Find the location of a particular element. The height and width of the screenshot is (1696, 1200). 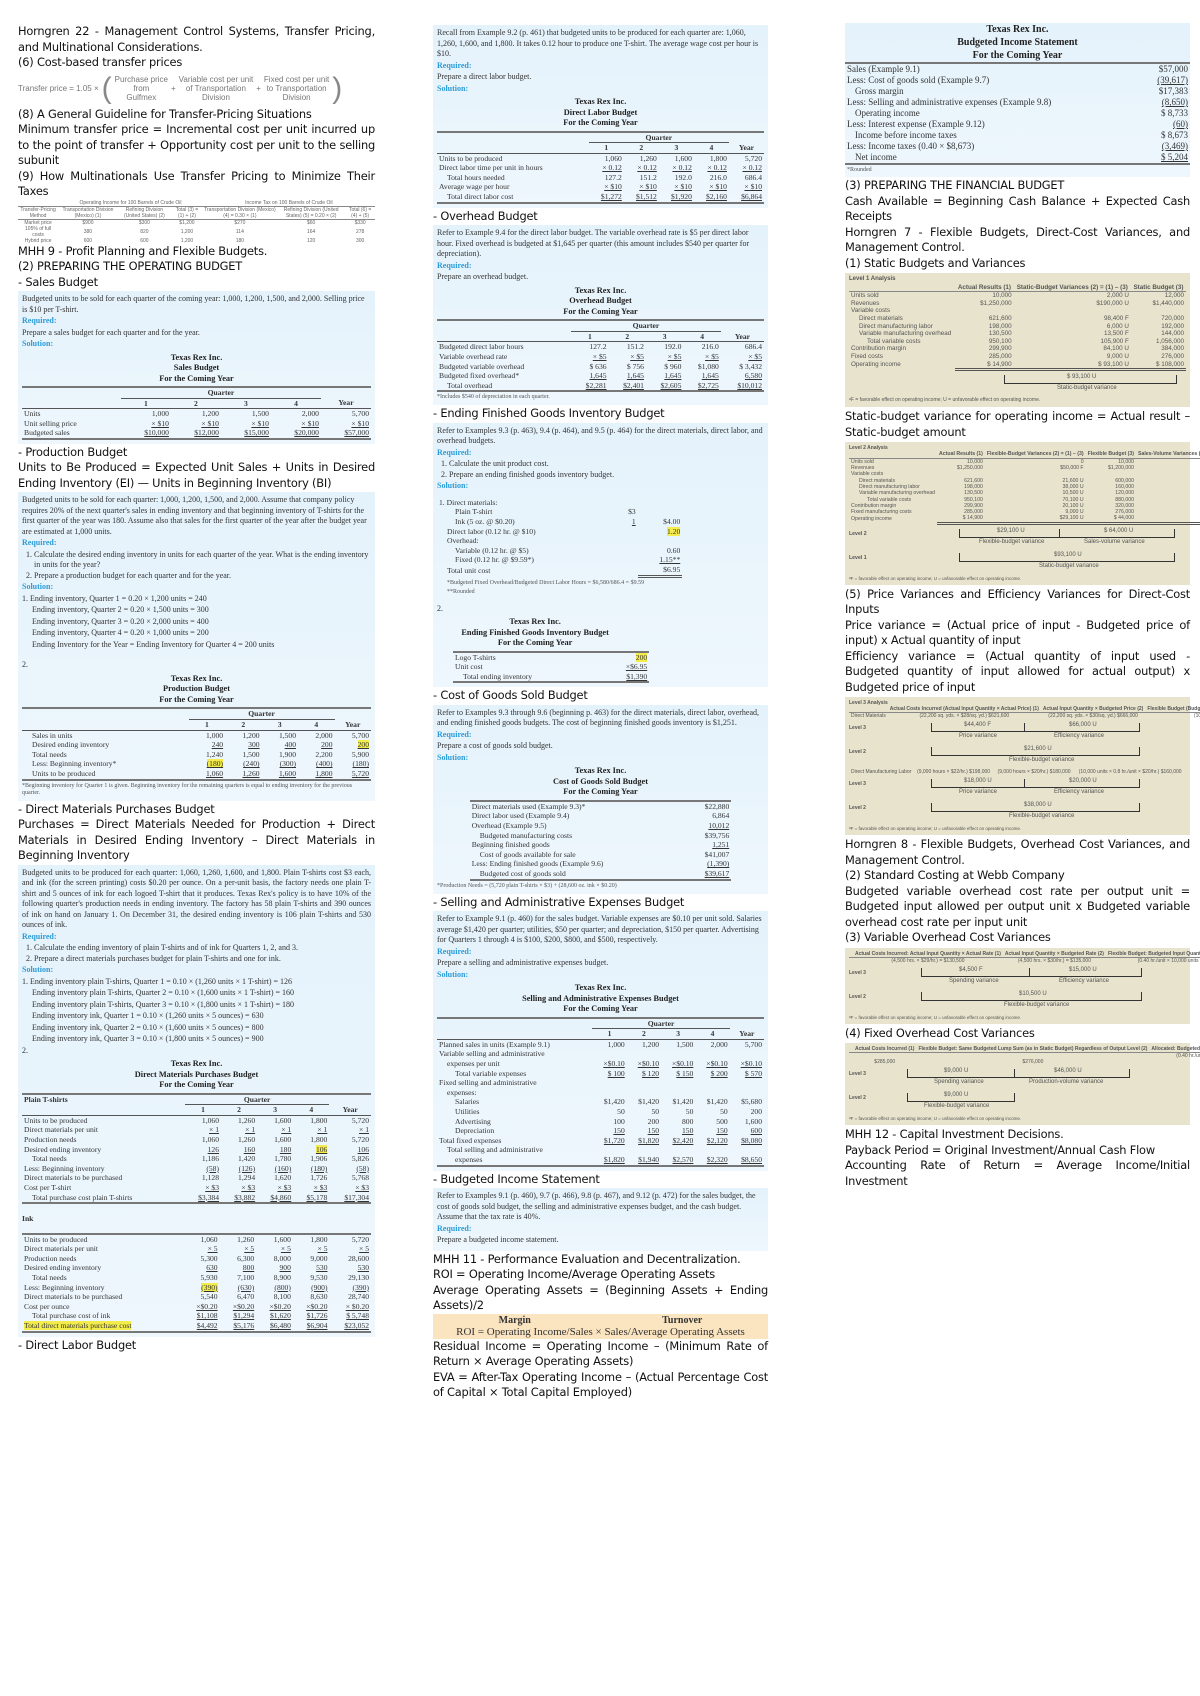

heading-overhead-budget: - Overhead Budget is located at coordinates (485, 215).